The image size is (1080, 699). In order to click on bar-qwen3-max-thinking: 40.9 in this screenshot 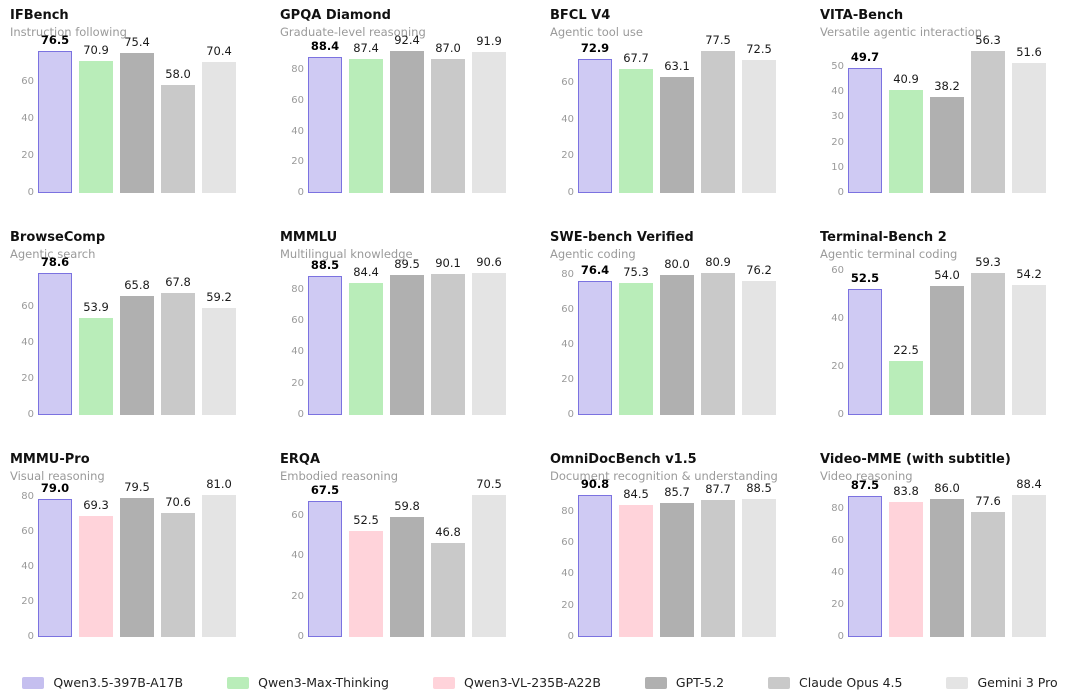, I will do `click(906, 114)`.